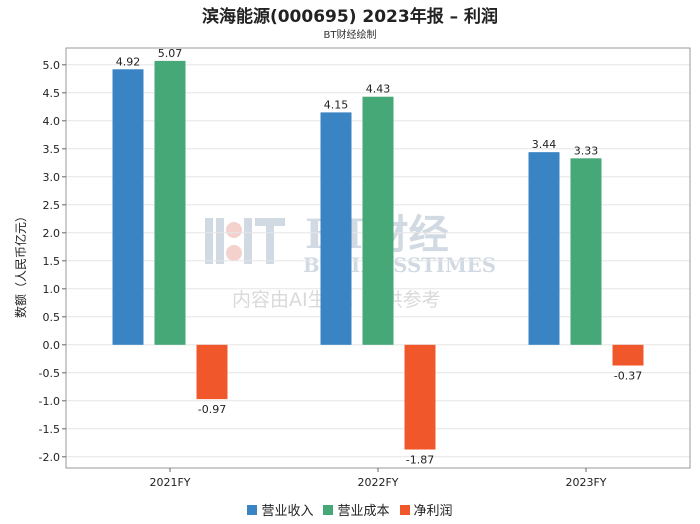 This screenshot has height=524, width=700. Describe the element at coordinates (585, 482) in the screenshot. I see `x-tick-label: 2023FY` at that location.